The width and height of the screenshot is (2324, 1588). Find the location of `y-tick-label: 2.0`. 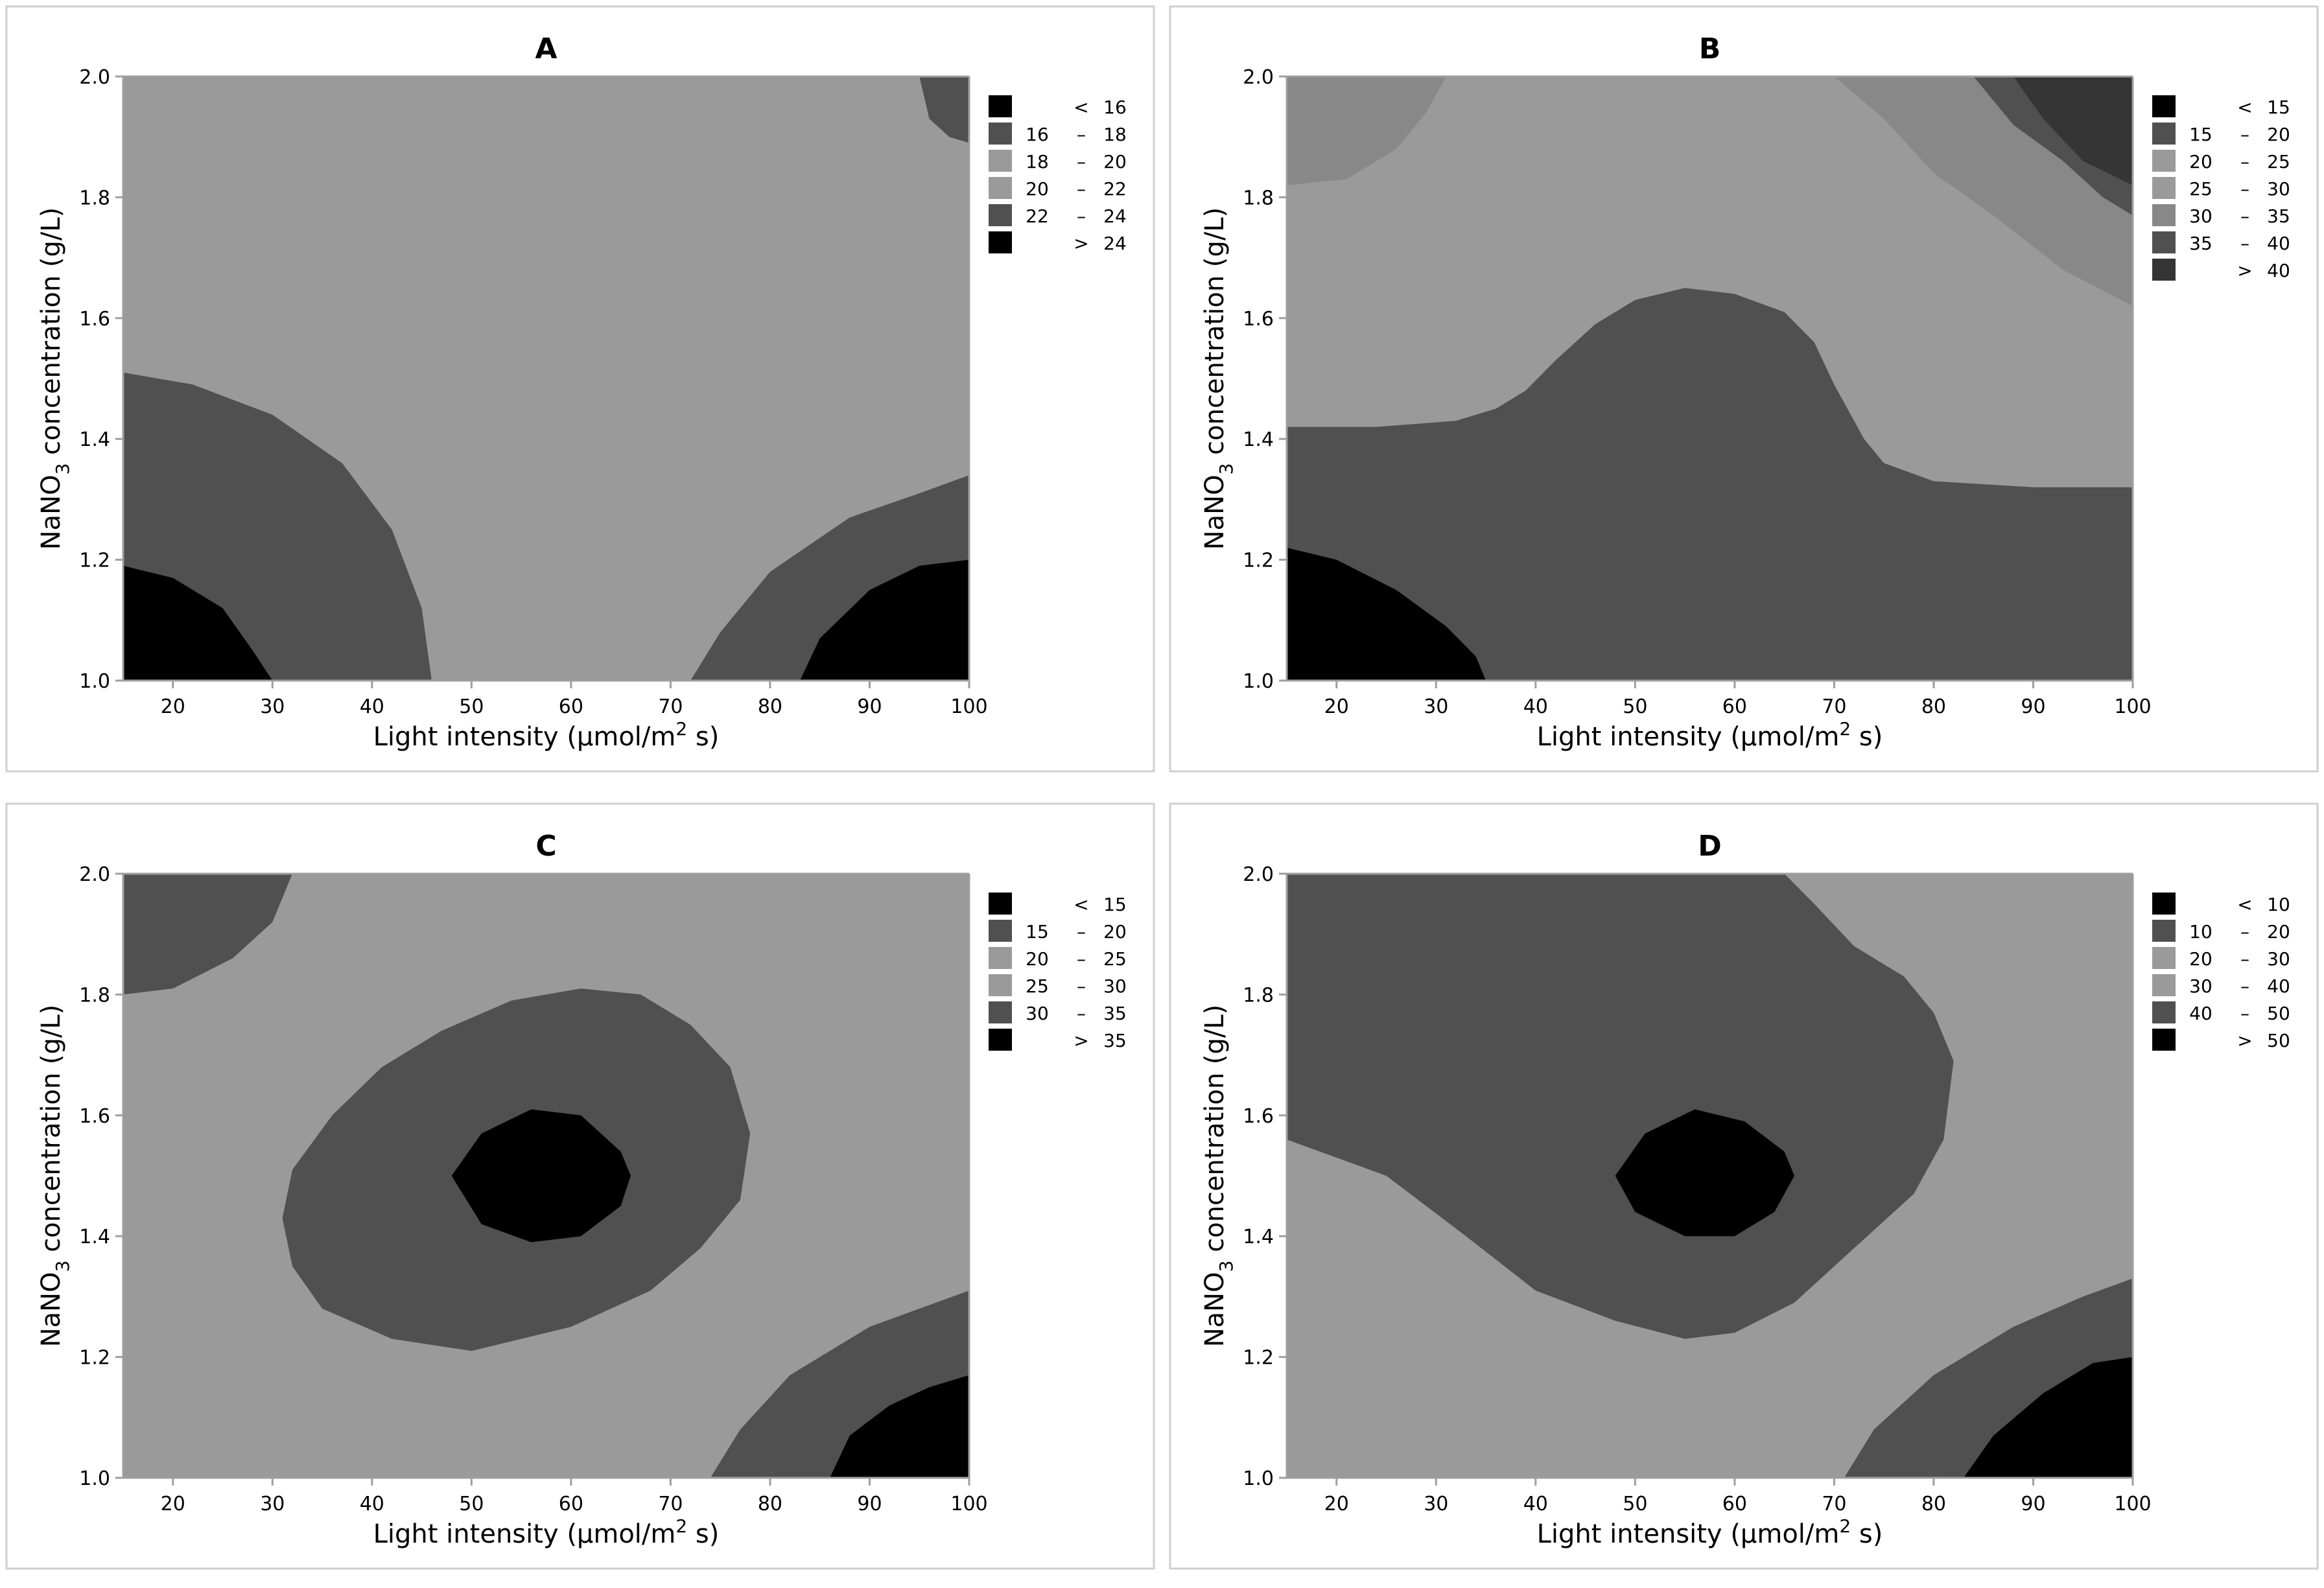

y-tick-label: 2.0 is located at coordinates (1258, 874).